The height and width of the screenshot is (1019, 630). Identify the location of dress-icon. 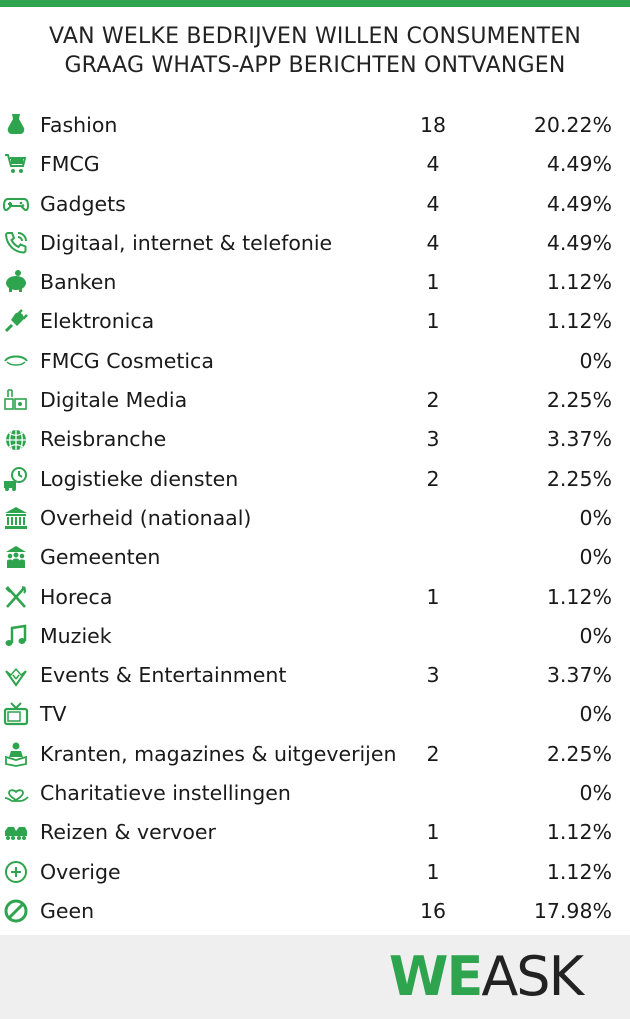
(16, 125).